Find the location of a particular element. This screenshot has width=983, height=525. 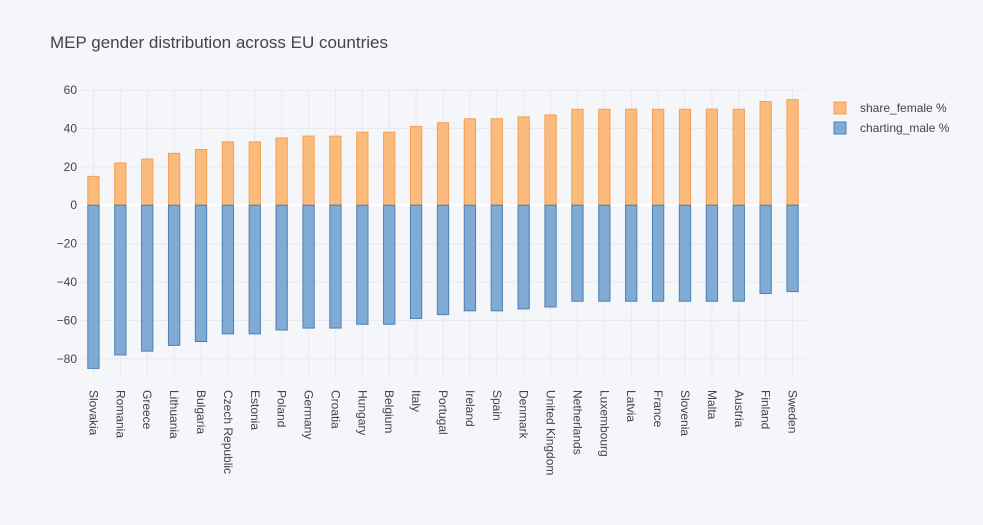

x-tick-label: Malta is located at coordinates (712, 405).